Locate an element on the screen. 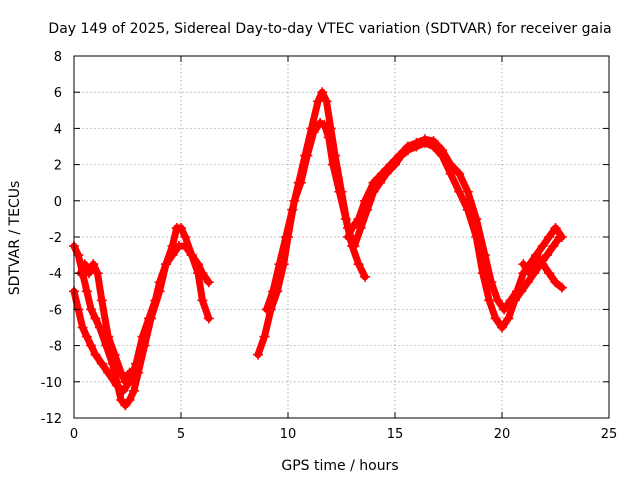 The image size is (640, 480). y-tick-label: -6 is located at coordinates (55, 310).